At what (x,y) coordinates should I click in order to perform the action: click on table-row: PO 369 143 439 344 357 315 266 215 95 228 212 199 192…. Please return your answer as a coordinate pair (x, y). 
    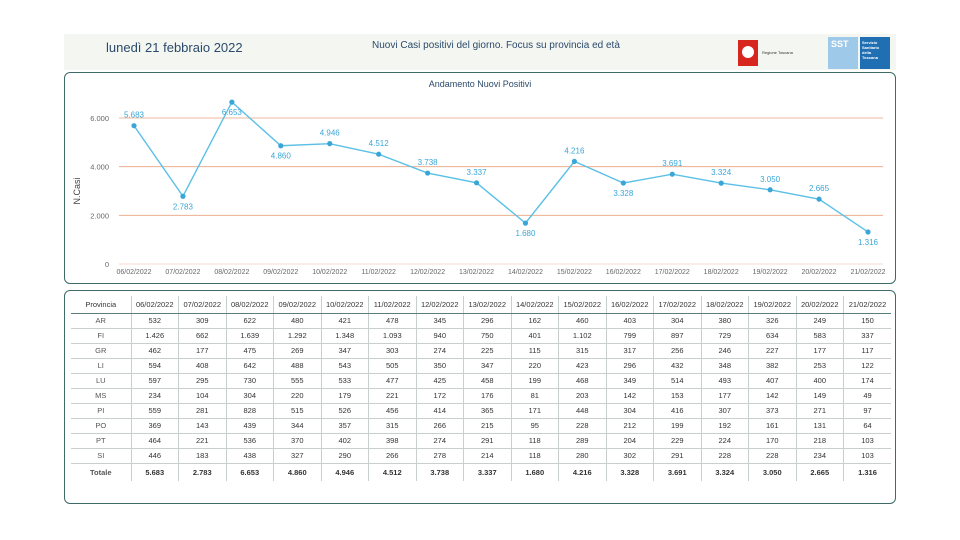
    Looking at the image, I should click on (481, 426).